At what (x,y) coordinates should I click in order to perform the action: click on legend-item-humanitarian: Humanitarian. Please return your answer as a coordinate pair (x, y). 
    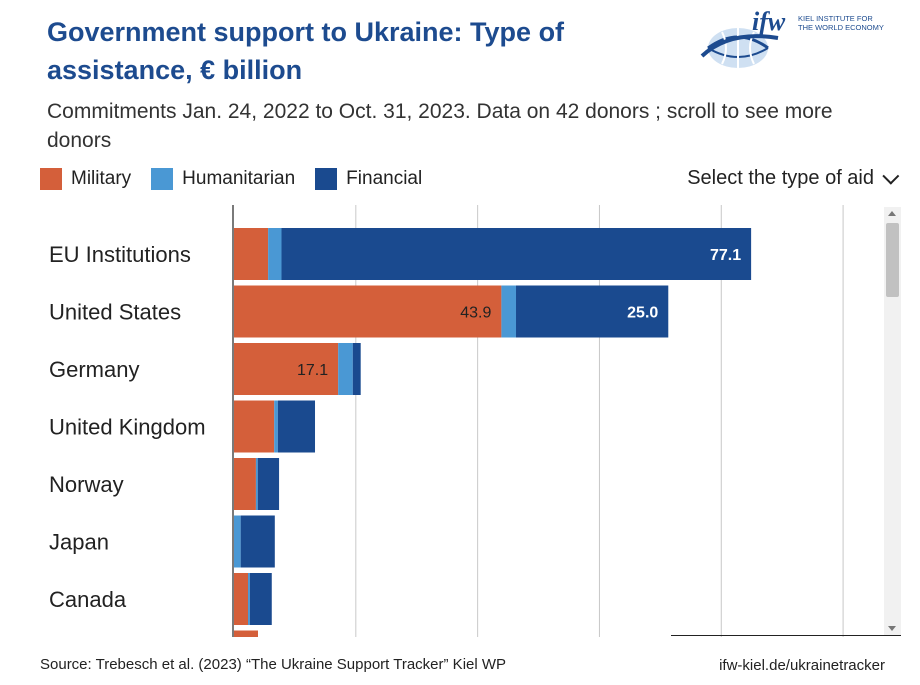
    Looking at the image, I should click on (223, 179).